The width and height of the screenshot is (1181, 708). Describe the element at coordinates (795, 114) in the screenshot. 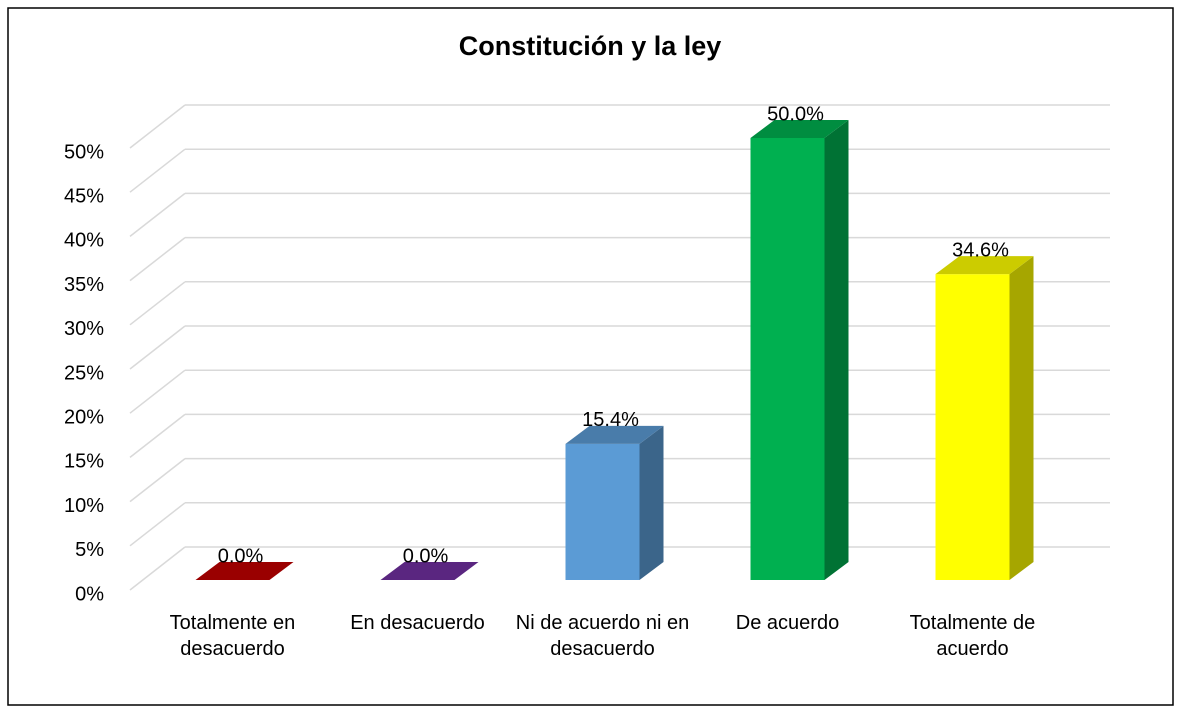

I see `value-label: 50.0%` at that location.